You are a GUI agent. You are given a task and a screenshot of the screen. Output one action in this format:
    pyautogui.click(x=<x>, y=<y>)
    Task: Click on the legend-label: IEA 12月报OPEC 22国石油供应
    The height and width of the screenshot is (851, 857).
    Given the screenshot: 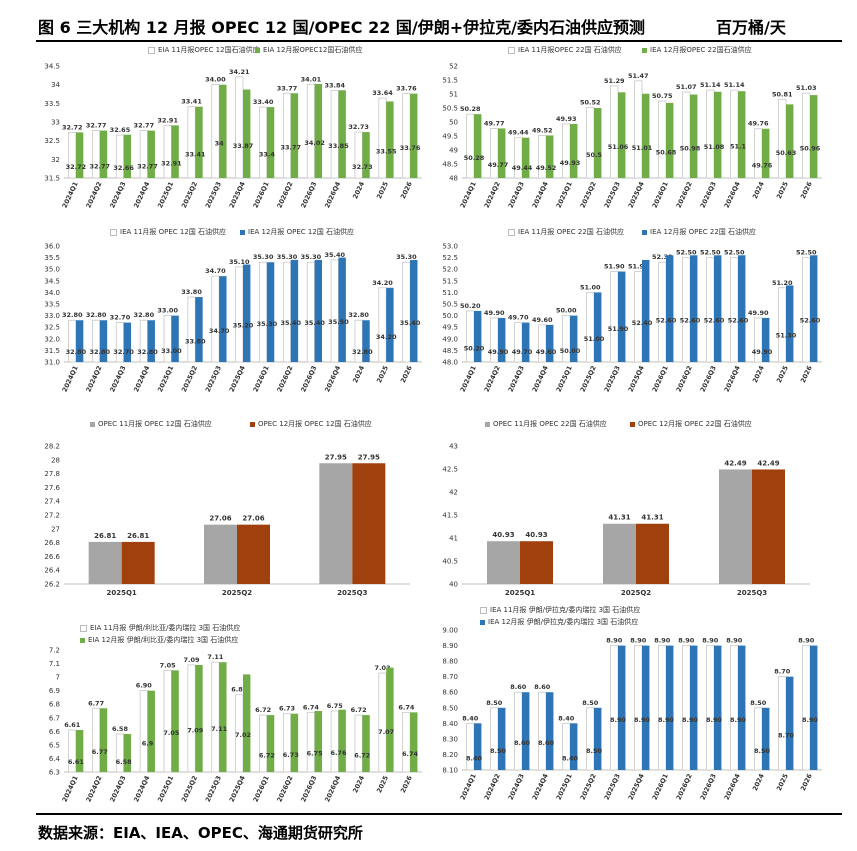 What is the action you would take?
    pyautogui.click(x=701, y=50)
    